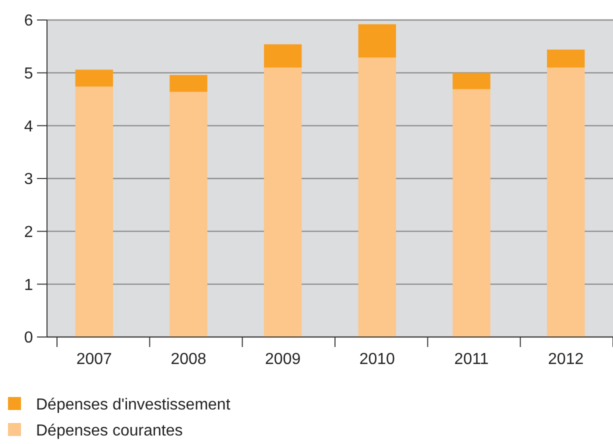  I want to click on y-tick-label: 1, so click(29, 285).